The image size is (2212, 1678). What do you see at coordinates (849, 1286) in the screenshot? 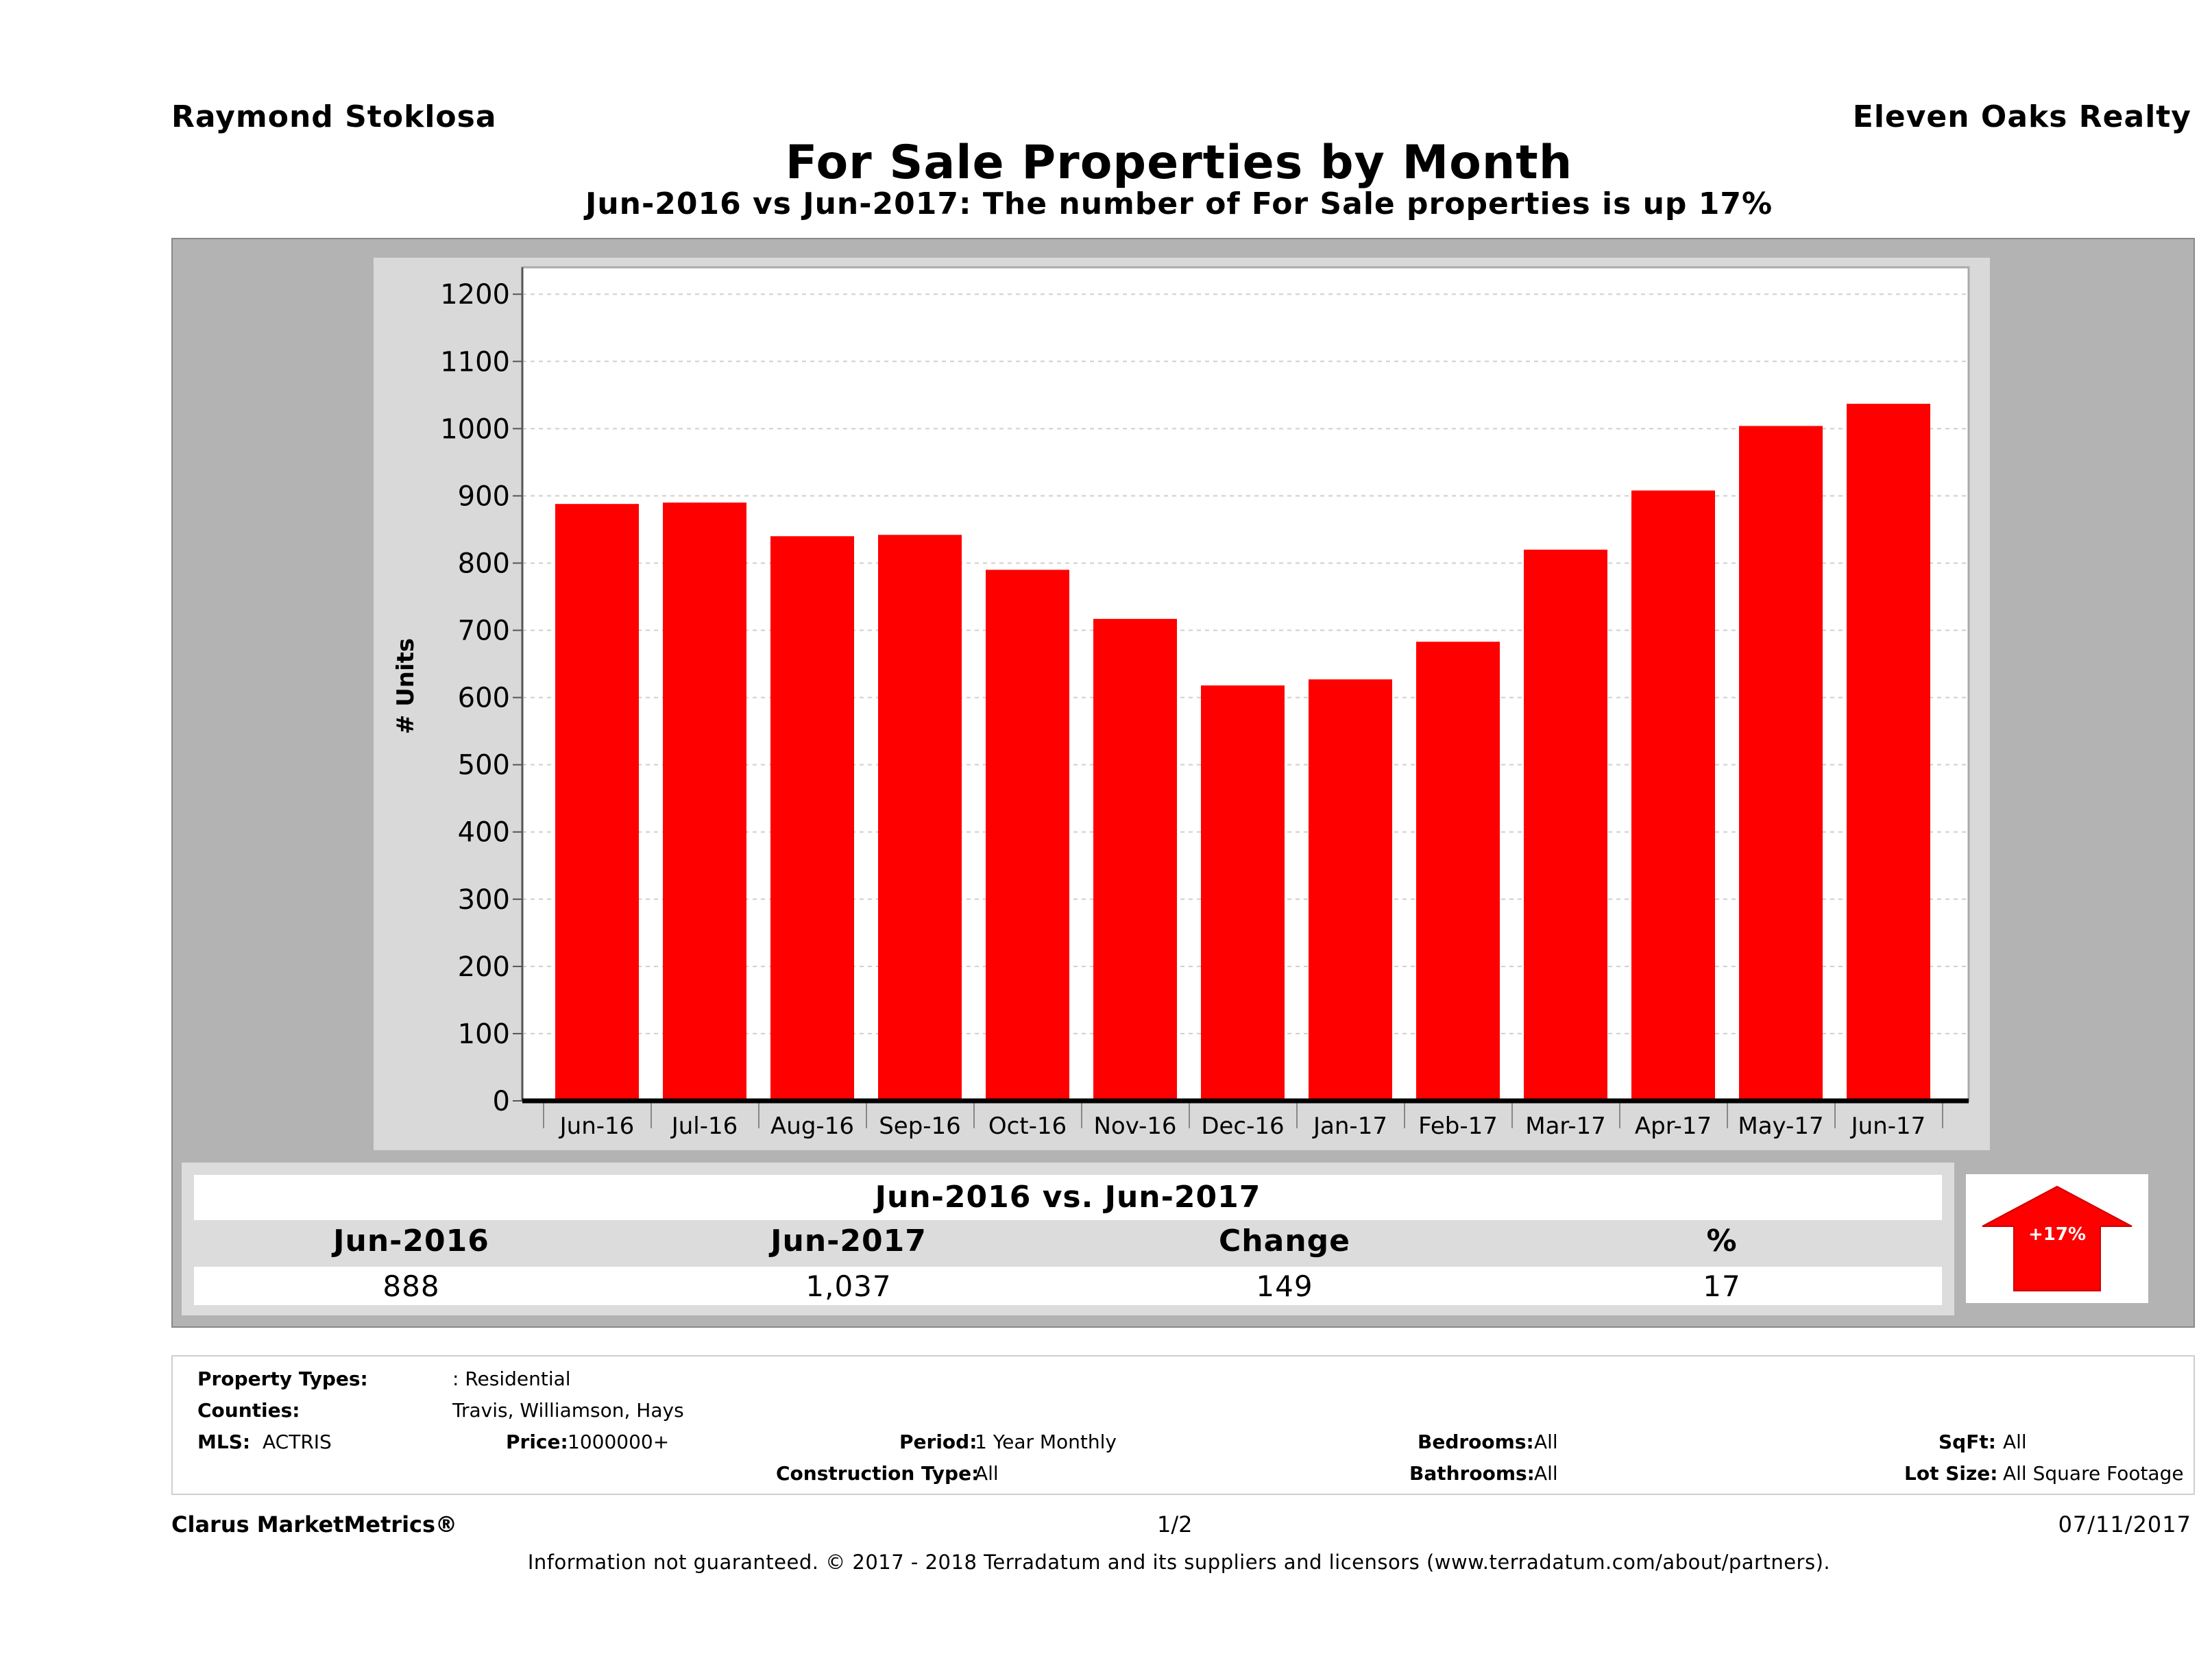
I see `summary-value: 1,037` at bounding box center [849, 1286].